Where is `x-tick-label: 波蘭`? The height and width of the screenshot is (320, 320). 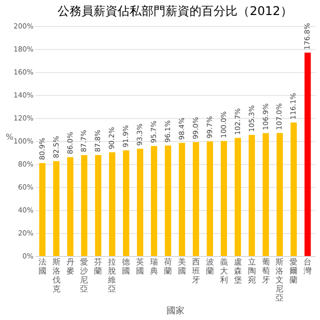
x-tick-label: 波蘭 is located at coordinates (210, 267).